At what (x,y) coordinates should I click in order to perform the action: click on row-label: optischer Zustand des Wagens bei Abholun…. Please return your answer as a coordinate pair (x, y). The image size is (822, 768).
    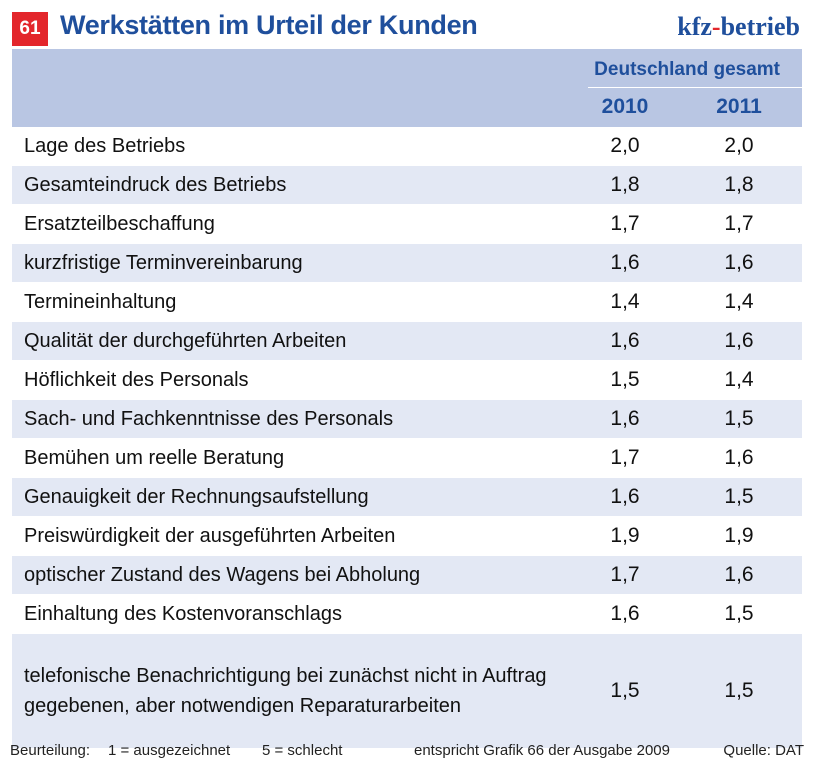
    Looking at the image, I should click on (222, 575).